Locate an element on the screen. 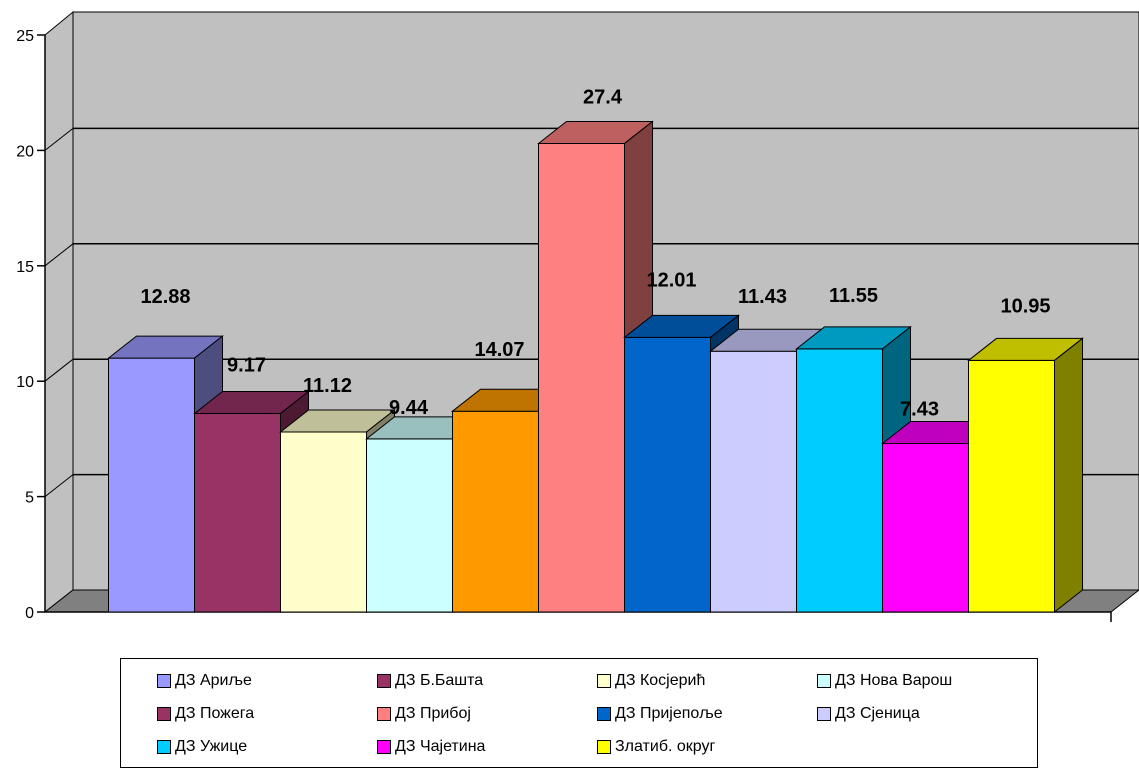 This screenshot has height=770, width=1139. legend-label: ДЗ Б.Башта is located at coordinates (439, 680).